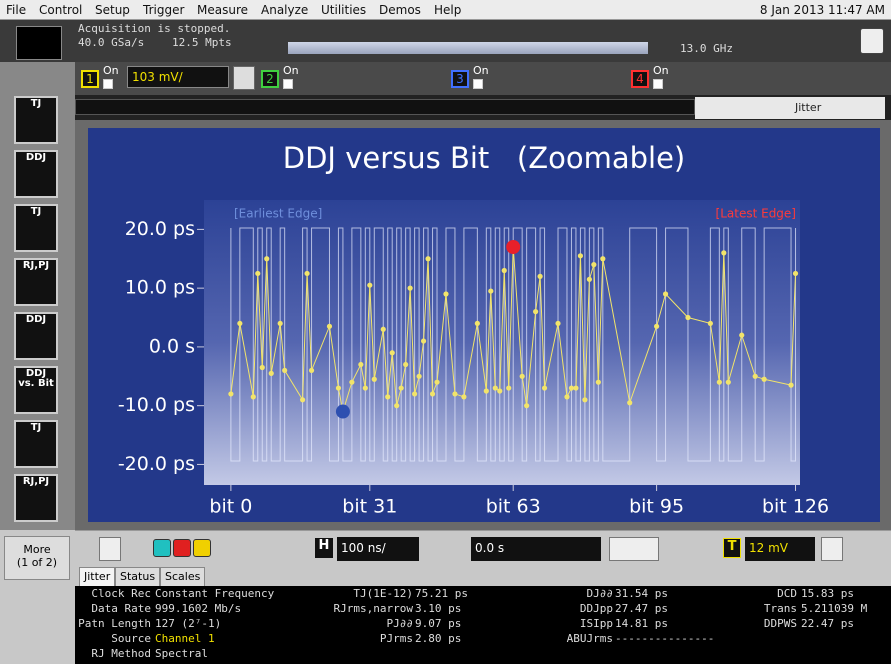 Image resolution: width=891 pixels, height=664 pixels. I want to click on coupling-button, so click(244, 78).